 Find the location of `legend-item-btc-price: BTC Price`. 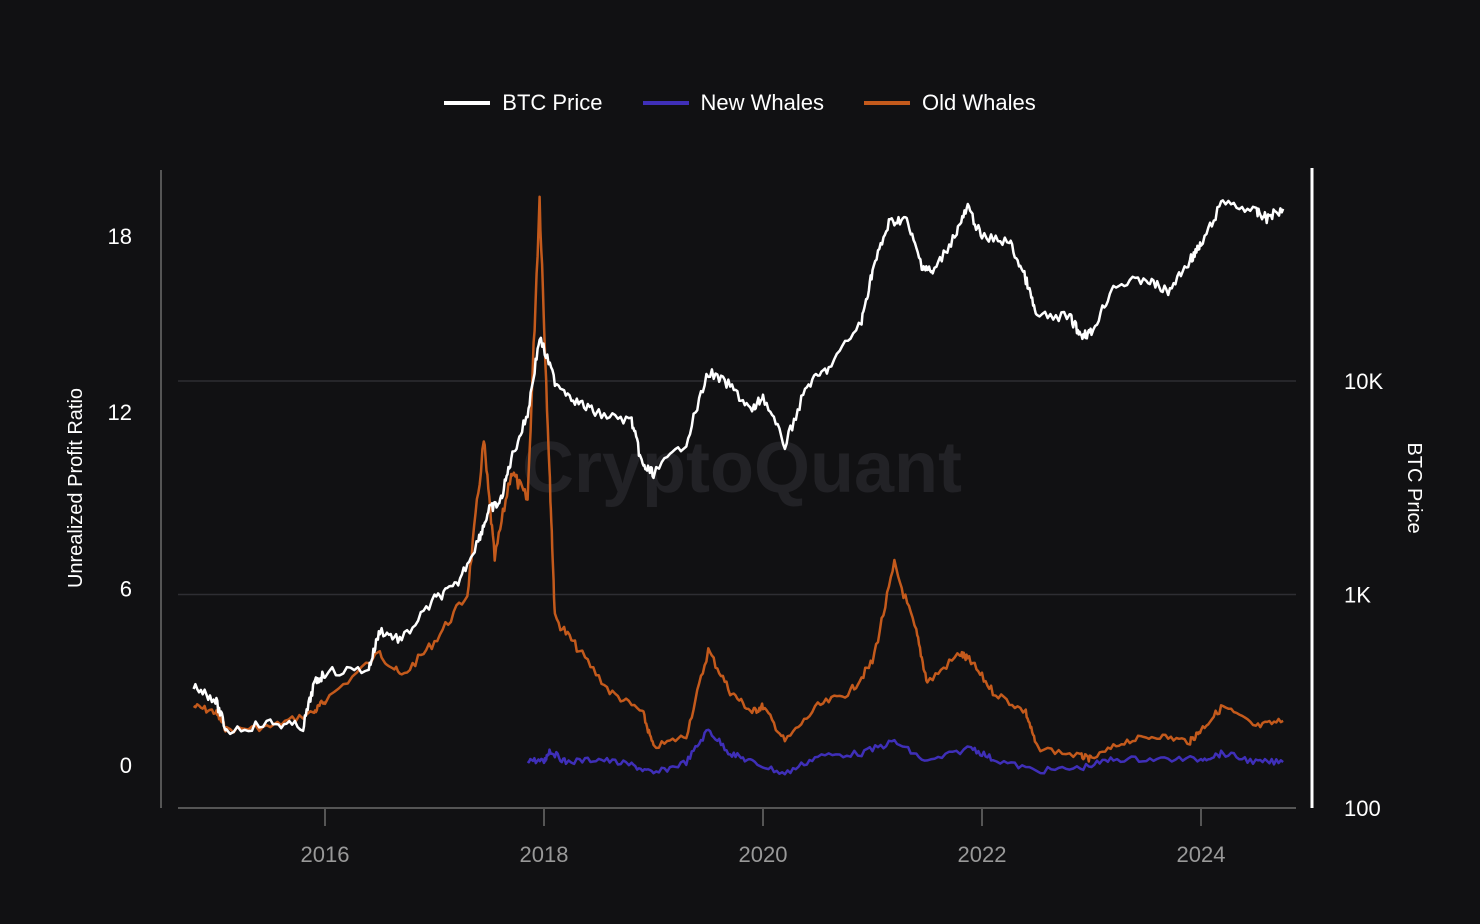

legend-item-btc-price: BTC Price is located at coordinates (523, 103).